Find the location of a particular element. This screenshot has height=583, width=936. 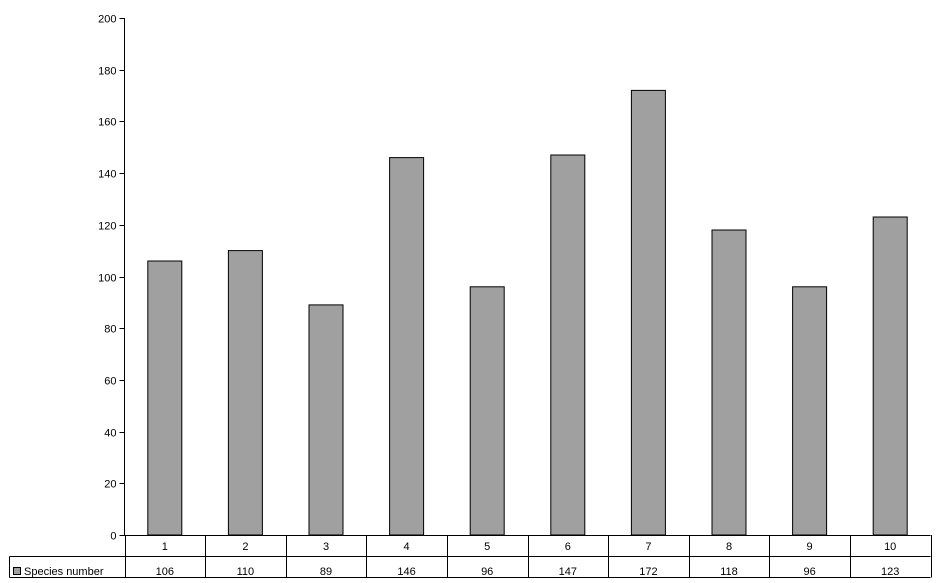

category-label: 2 is located at coordinates (245, 547).